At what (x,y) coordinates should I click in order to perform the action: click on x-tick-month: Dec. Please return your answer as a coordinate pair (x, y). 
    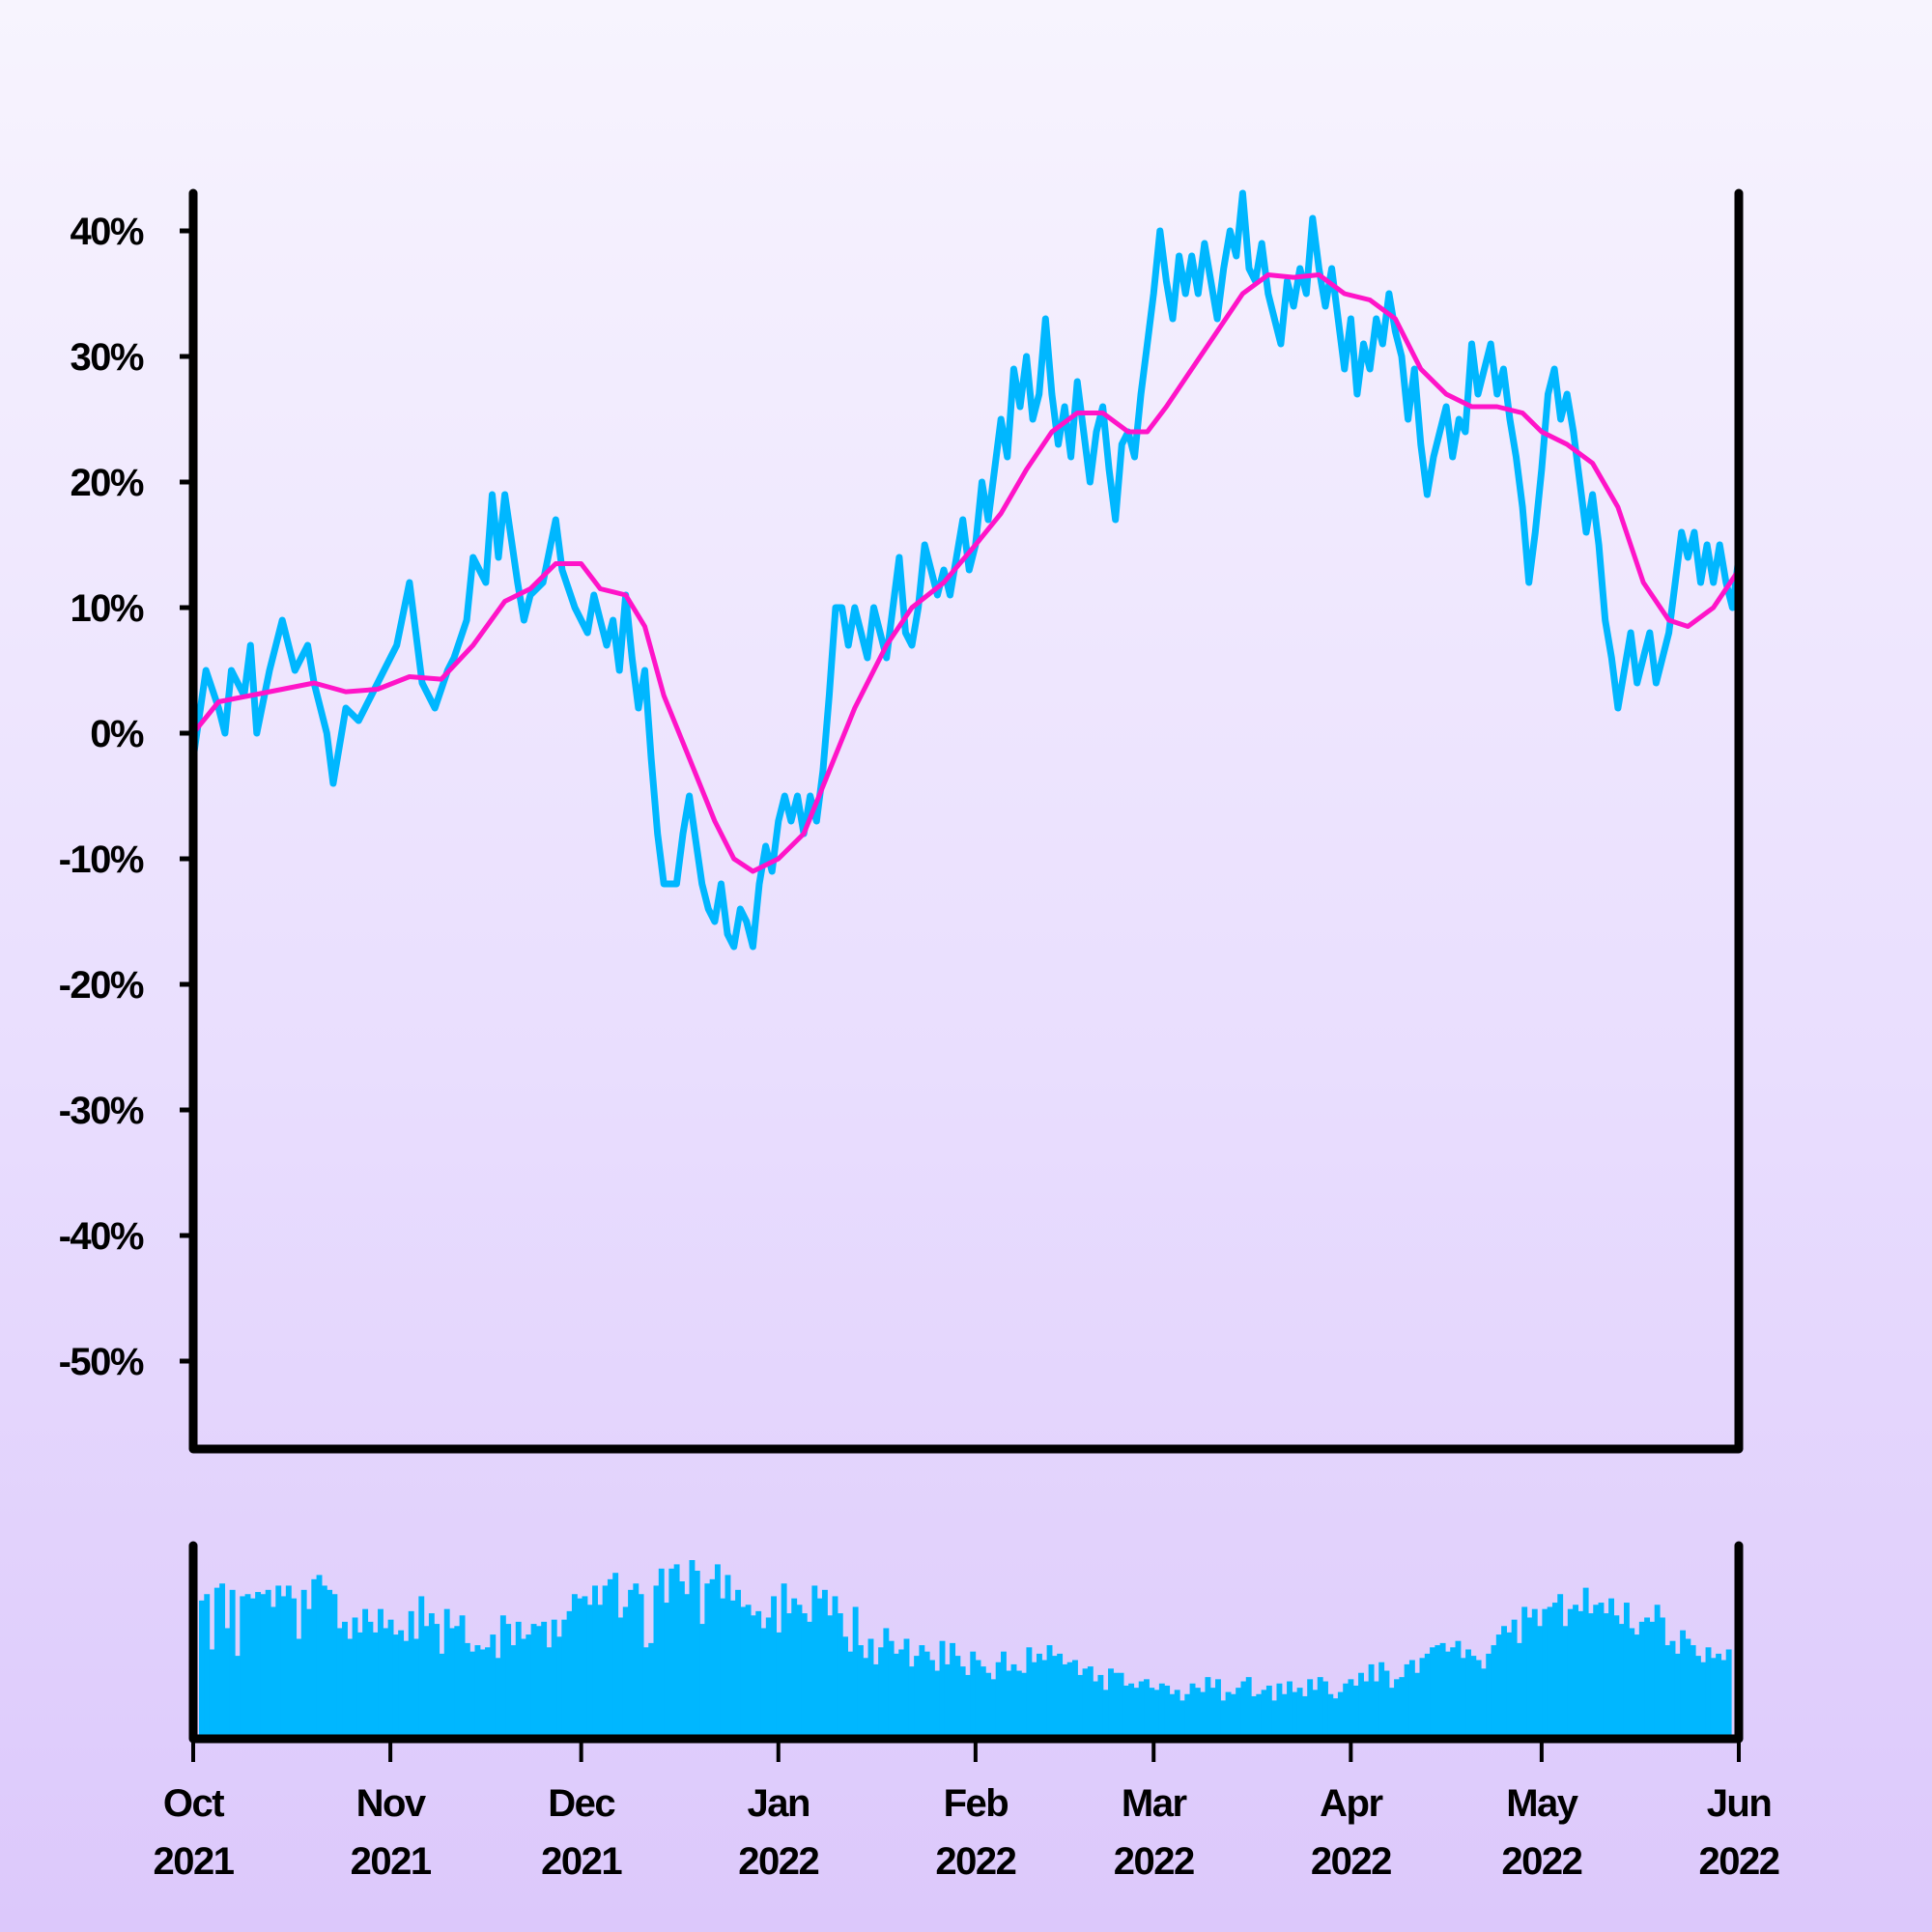
    Looking at the image, I should click on (581, 1803).